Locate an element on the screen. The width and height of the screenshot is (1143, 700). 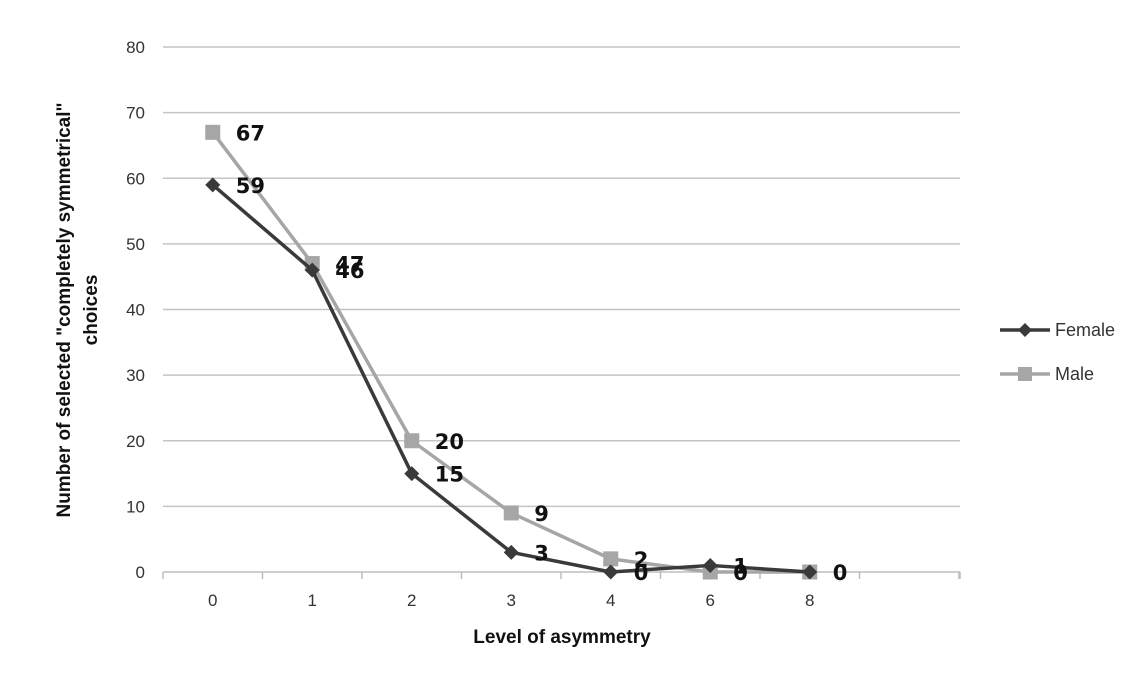
data-label-female: 0 is located at coordinates (641, 573).